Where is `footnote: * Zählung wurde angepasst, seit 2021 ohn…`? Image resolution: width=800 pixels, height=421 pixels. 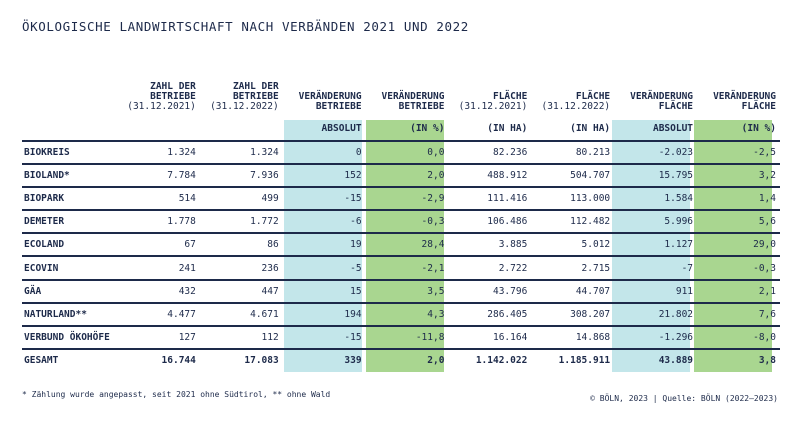
footnote: * Zählung wurde angepasst, seit 2021 ohn… is located at coordinates (176, 394).